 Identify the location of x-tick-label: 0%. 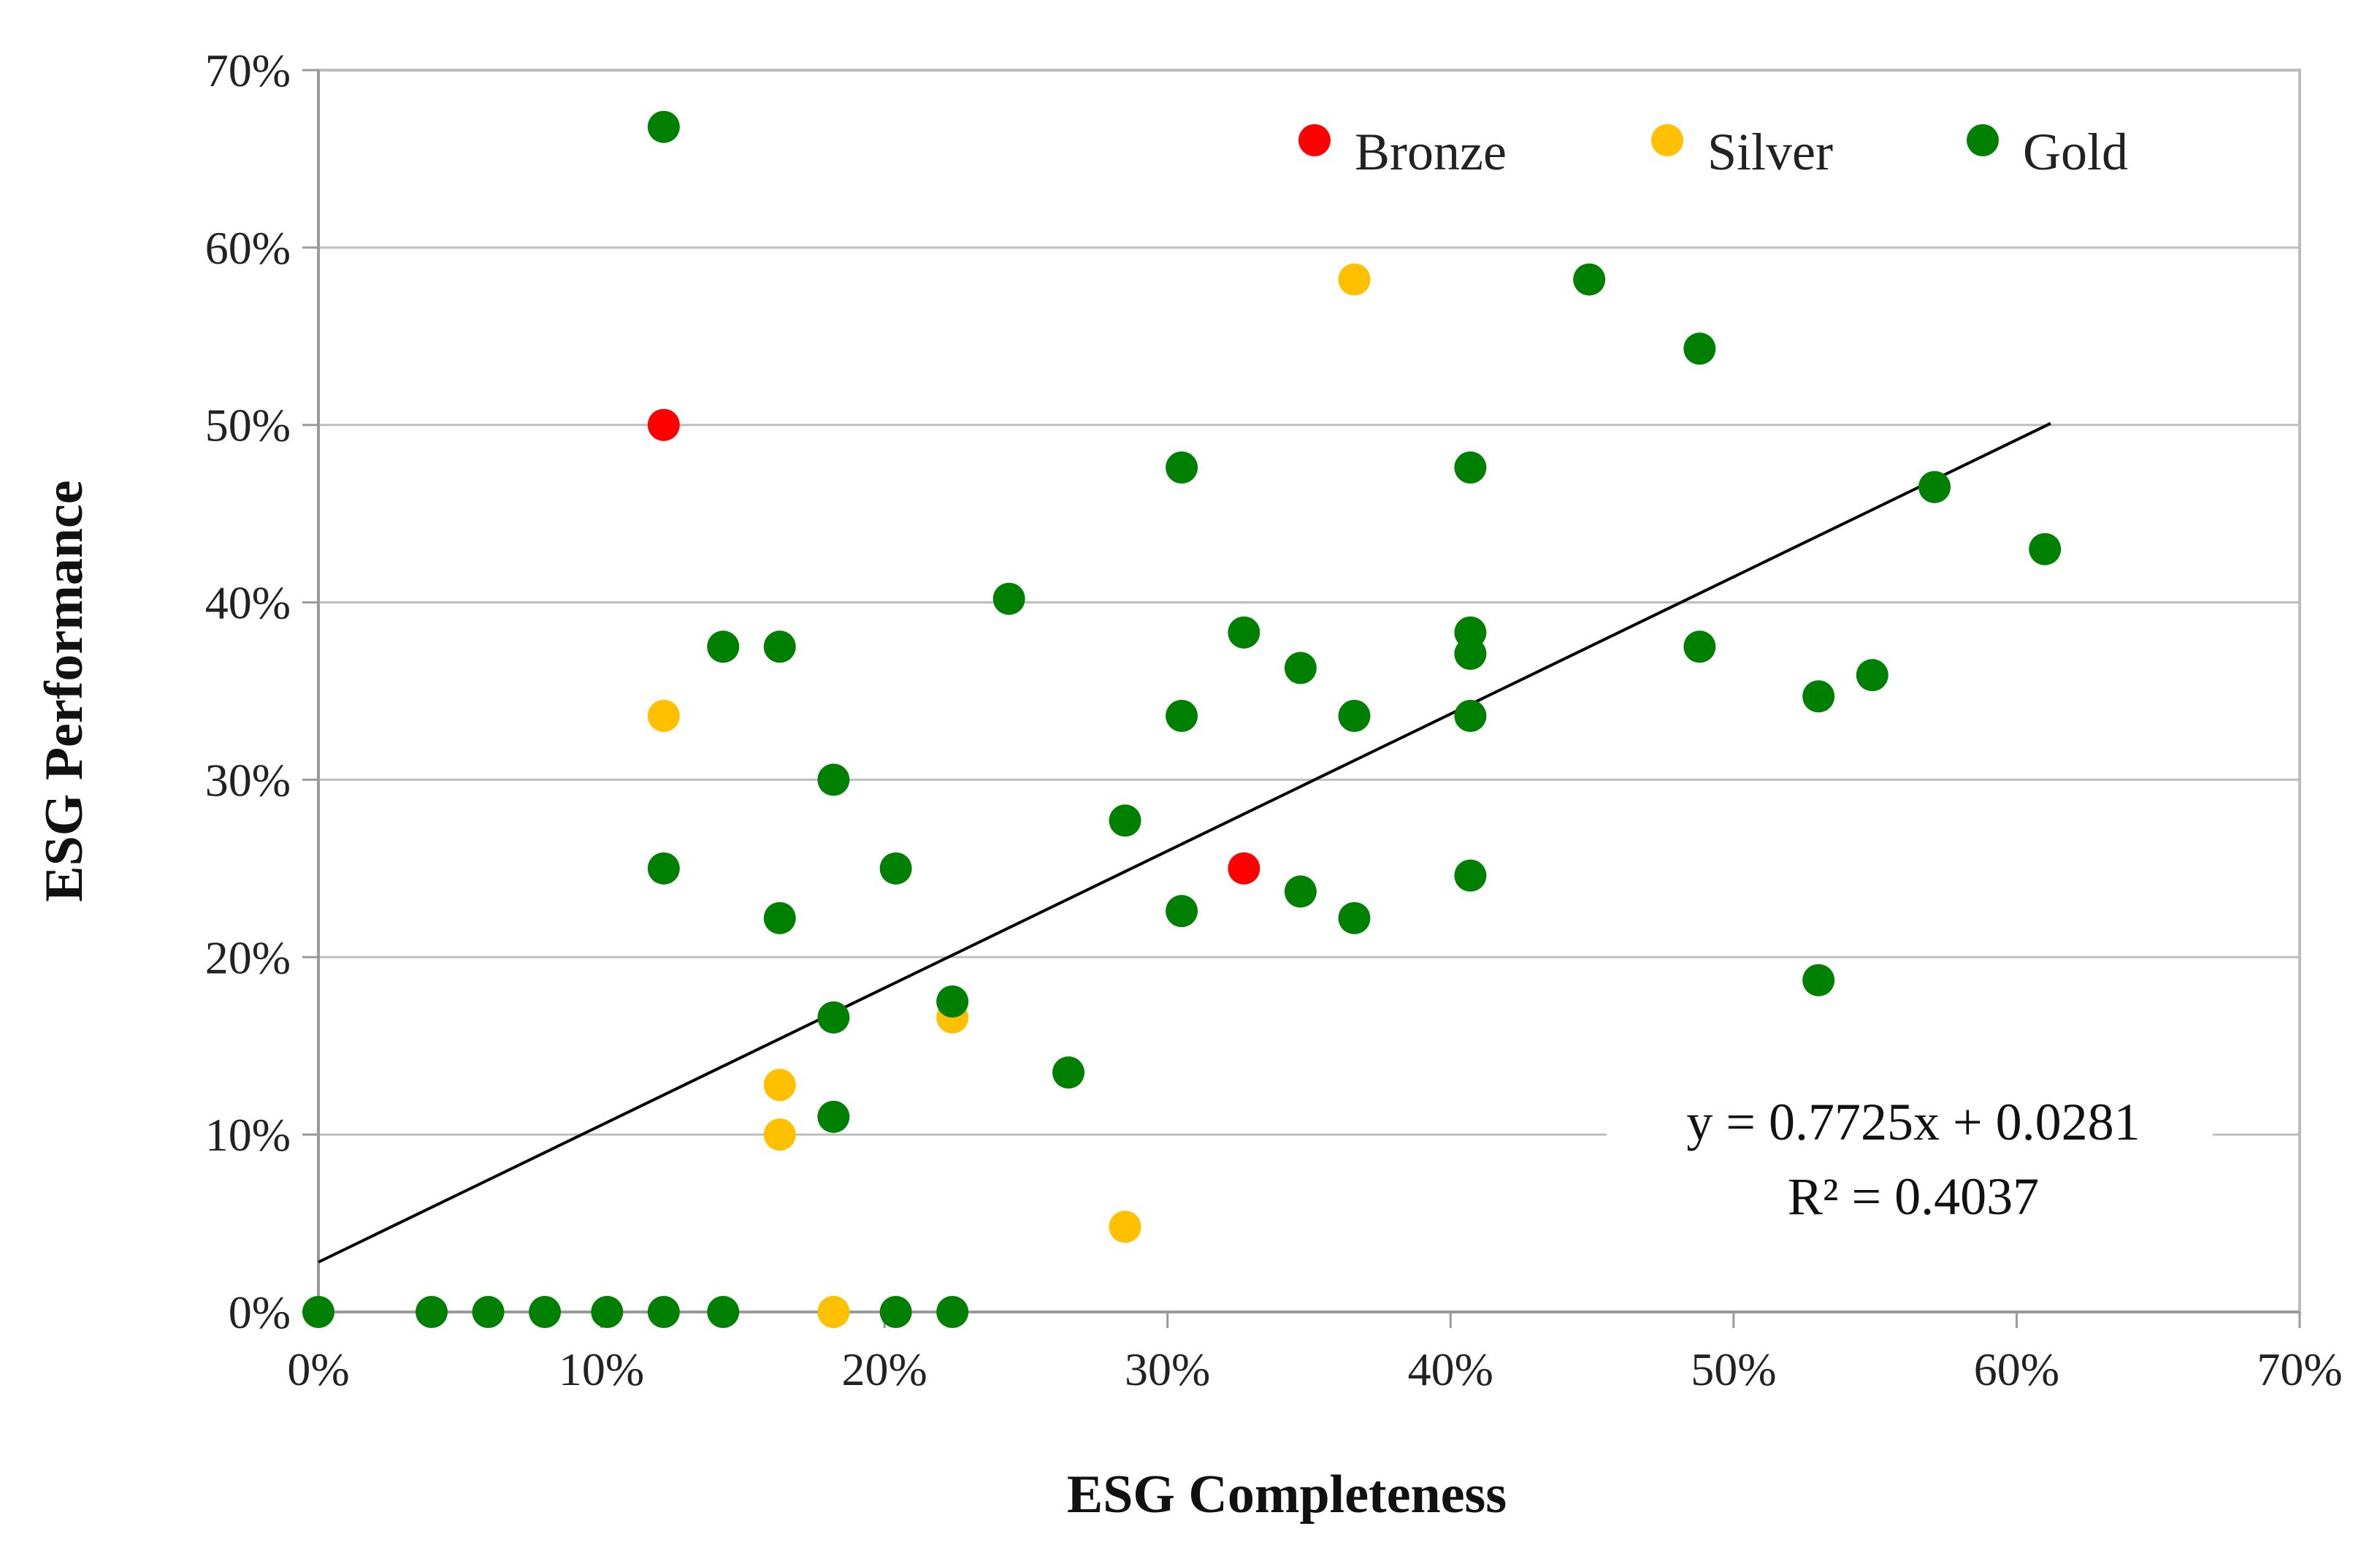
(318, 1369).